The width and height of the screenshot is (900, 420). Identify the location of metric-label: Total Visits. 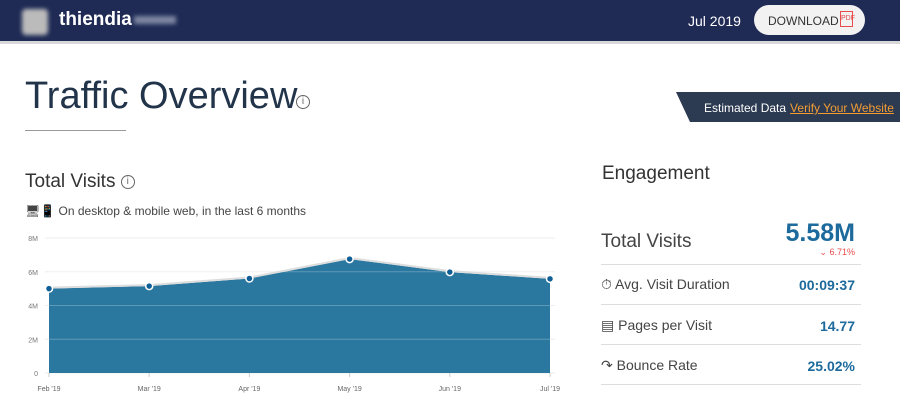
(646, 241).